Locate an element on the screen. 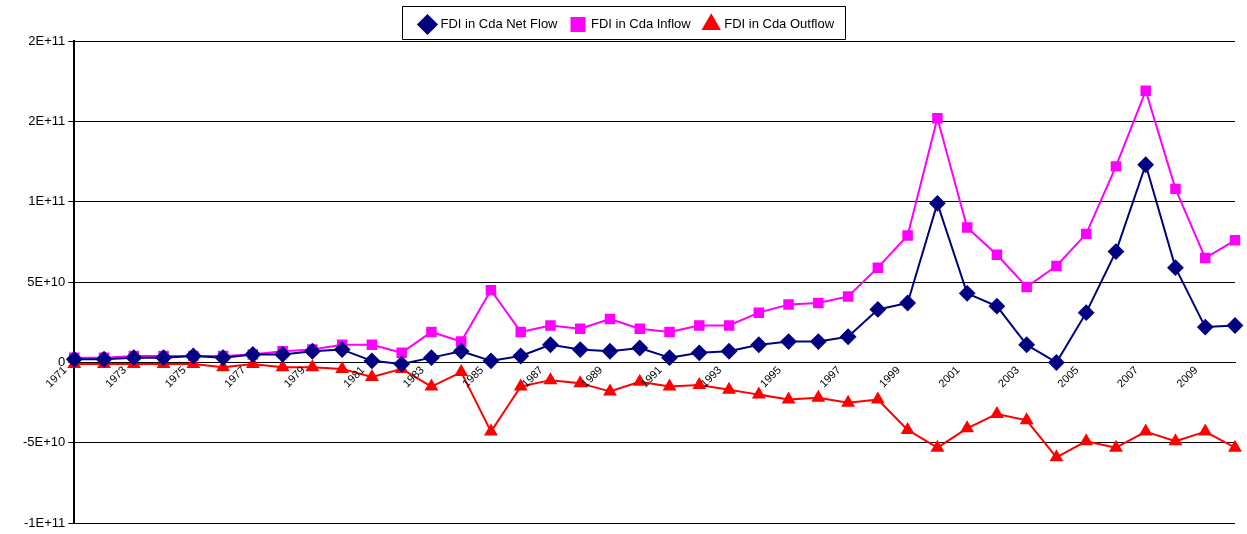 This screenshot has width=1247, height=534. legend-label: FDI in Cda Inflow is located at coordinates (641, 24).